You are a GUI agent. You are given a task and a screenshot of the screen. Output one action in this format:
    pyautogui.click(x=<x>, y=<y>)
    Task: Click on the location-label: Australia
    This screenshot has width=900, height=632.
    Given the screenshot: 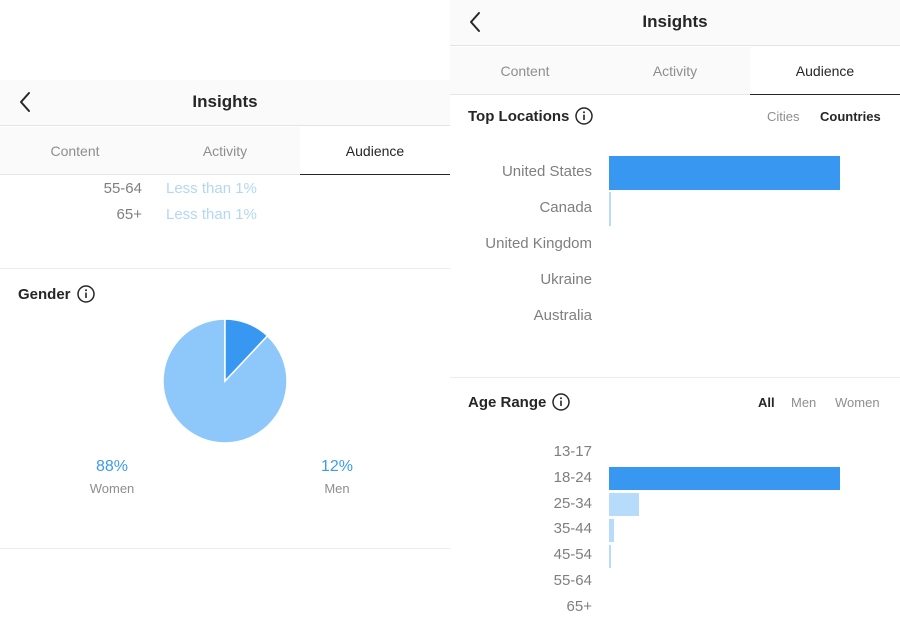 What is the action you would take?
    pyautogui.click(x=562, y=315)
    